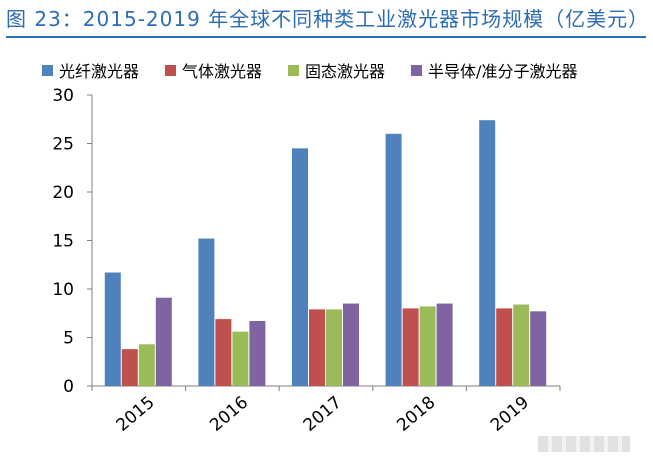 The image size is (653, 460). What do you see at coordinates (63, 193) in the screenshot?
I see `y-tick-label: 20` at bounding box center [63, 193].